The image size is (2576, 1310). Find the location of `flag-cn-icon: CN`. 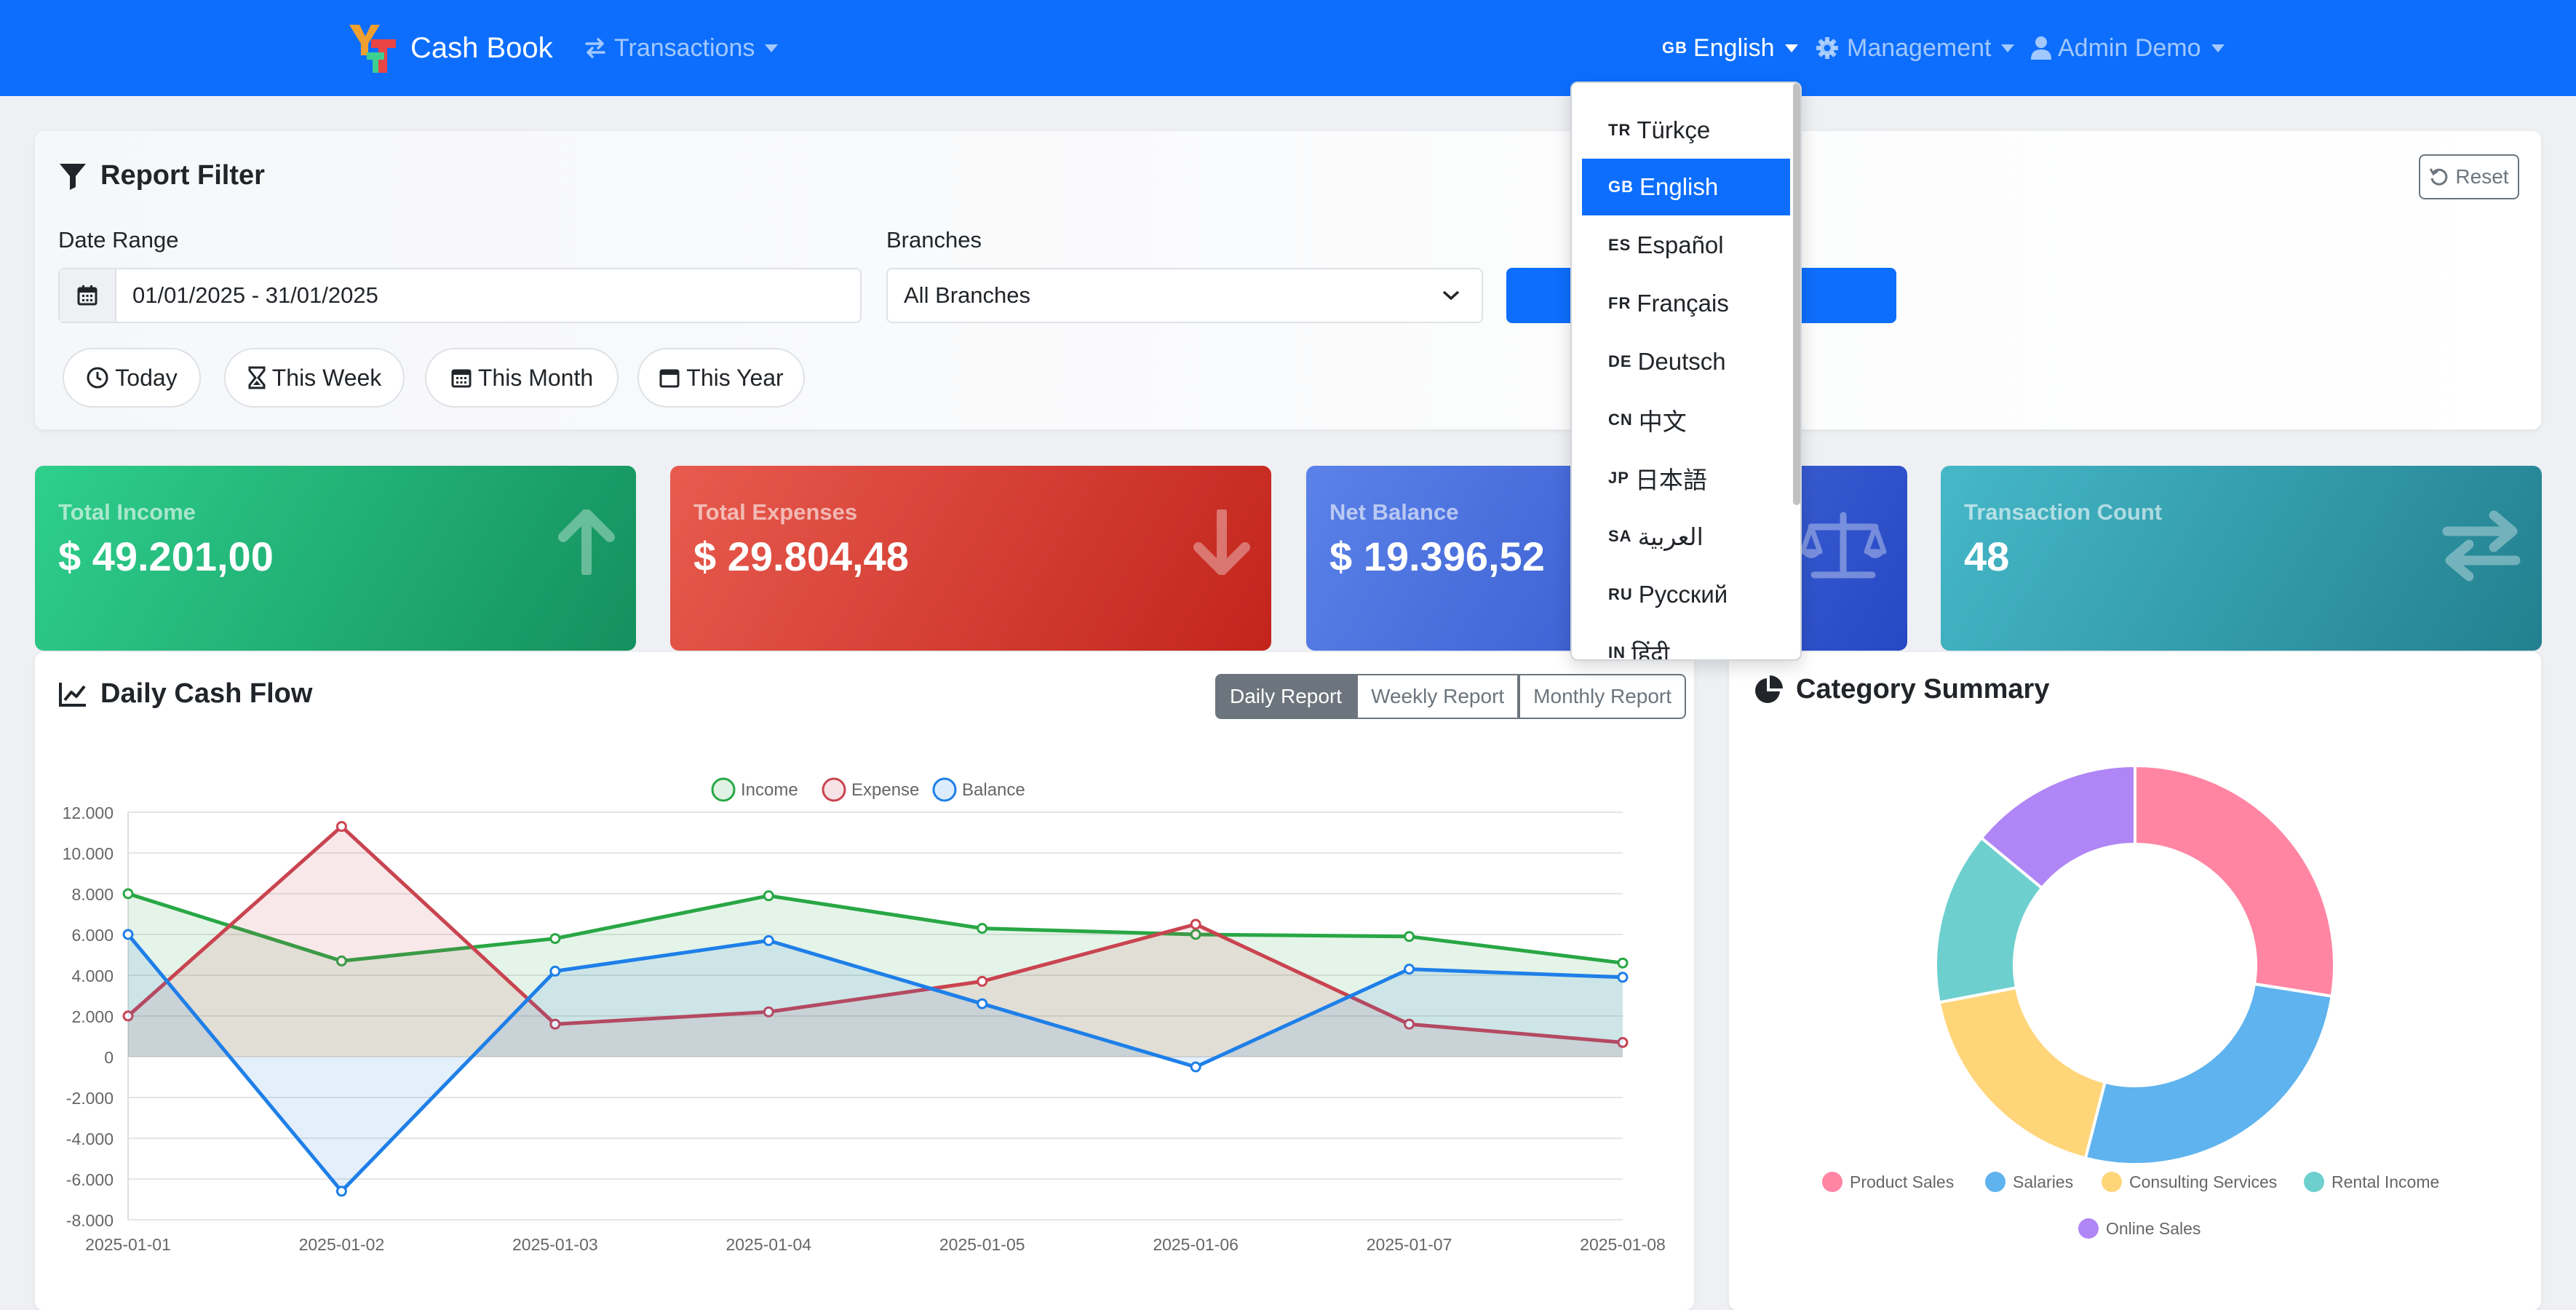

flag-cn-icon: CN is located at coordinates (1620, 419).